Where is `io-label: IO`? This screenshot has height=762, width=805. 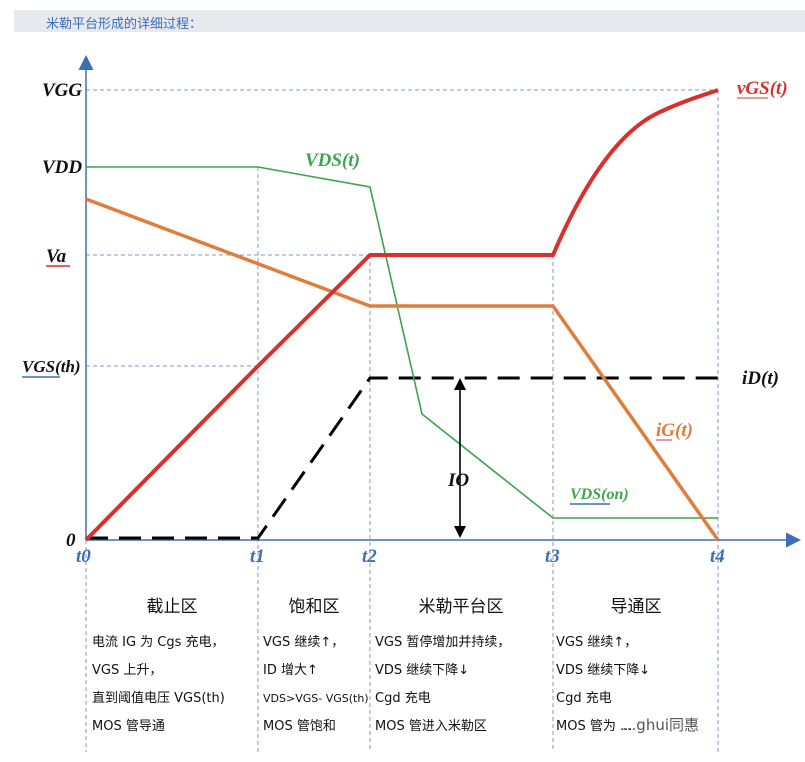
io-label: IO is located at coordinates (458, 480).